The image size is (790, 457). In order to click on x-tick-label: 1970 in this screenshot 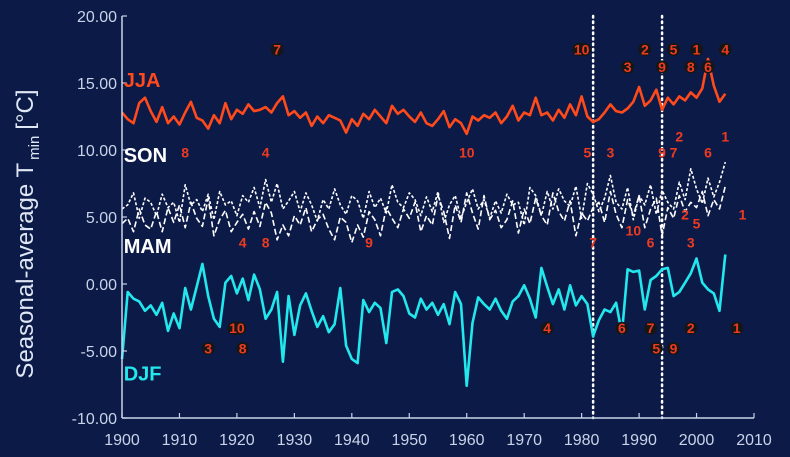, I will do `click(524, 440)`.